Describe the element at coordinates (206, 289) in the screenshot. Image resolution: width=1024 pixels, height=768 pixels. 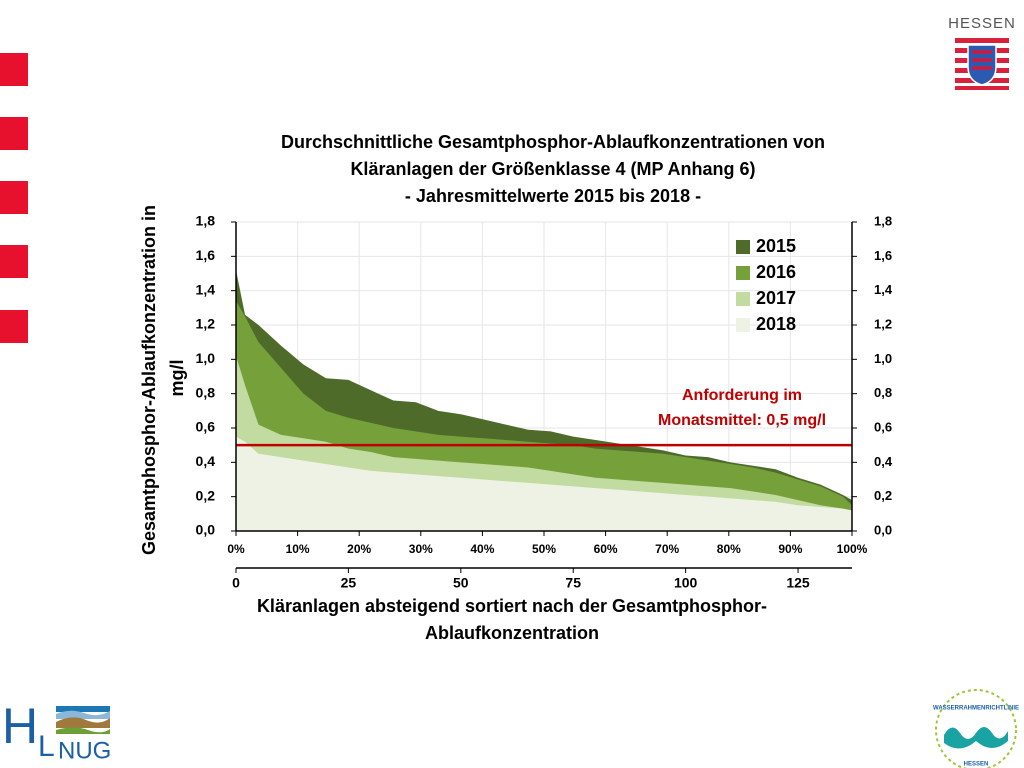
I see `y-tick-label: 1,4` at that location.